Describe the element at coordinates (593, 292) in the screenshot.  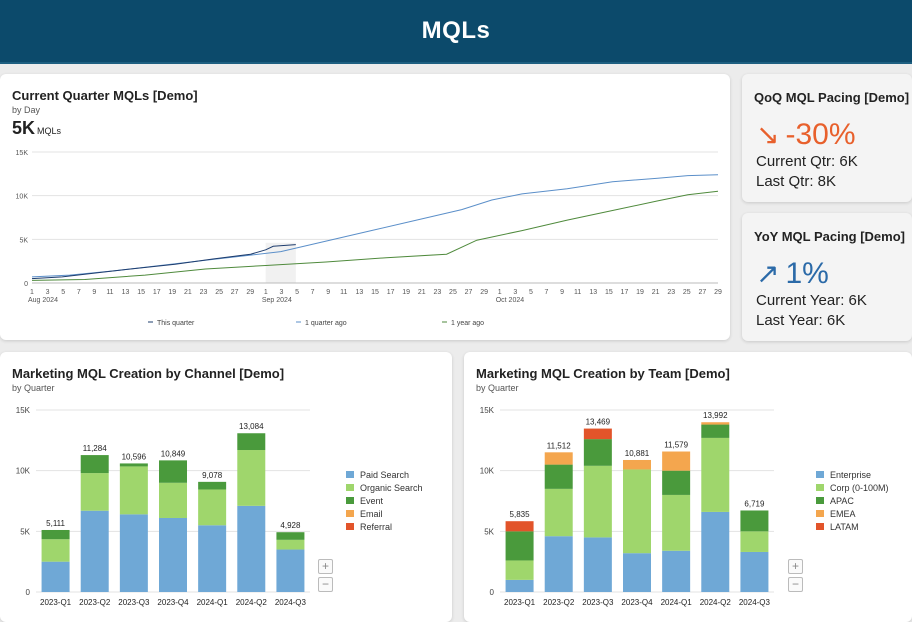
I see `x-tick-label: 13` at that location.